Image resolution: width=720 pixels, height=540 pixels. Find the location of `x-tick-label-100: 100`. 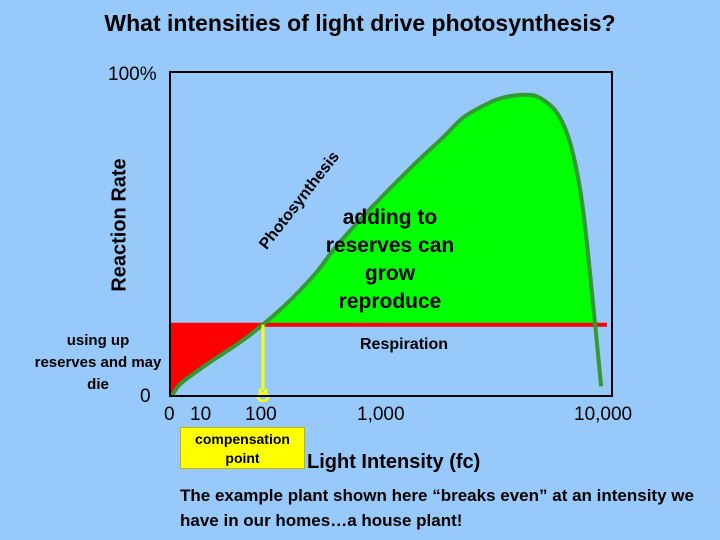

x-tick-label-100: 100 is located at coordinates (261, 414).